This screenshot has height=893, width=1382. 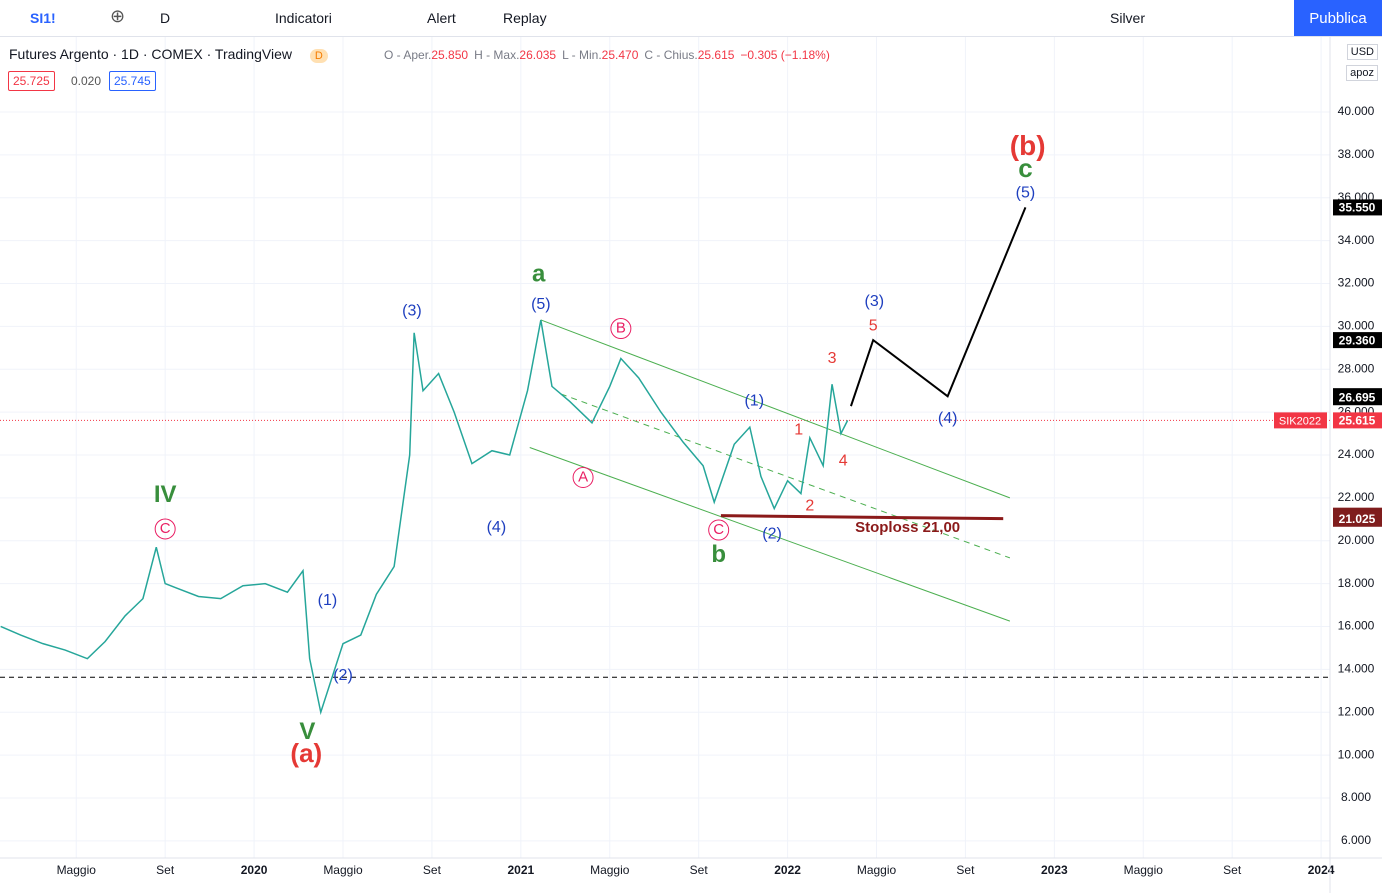 What do you see at coordinates (318, 56) in the screenshot?
I see `badge: D` at bounding box center [318, 56].